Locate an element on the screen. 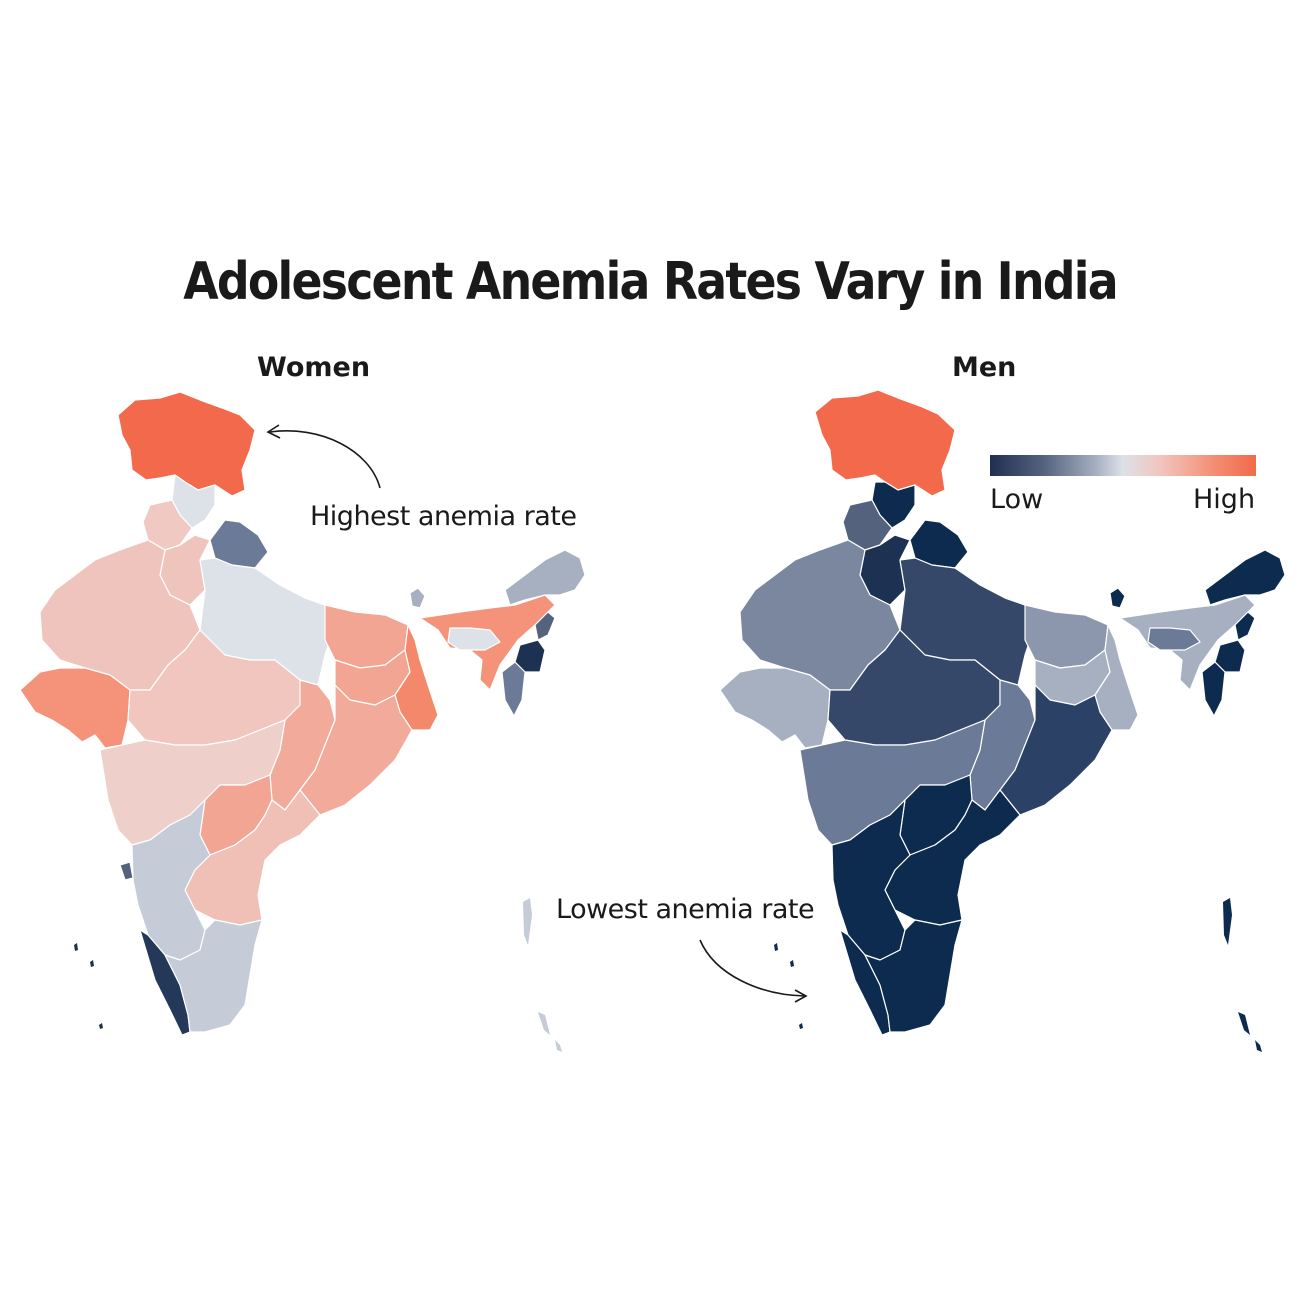 The image size is (1300, 1300). men-state-gujarat is located at coordinates (775, 708).